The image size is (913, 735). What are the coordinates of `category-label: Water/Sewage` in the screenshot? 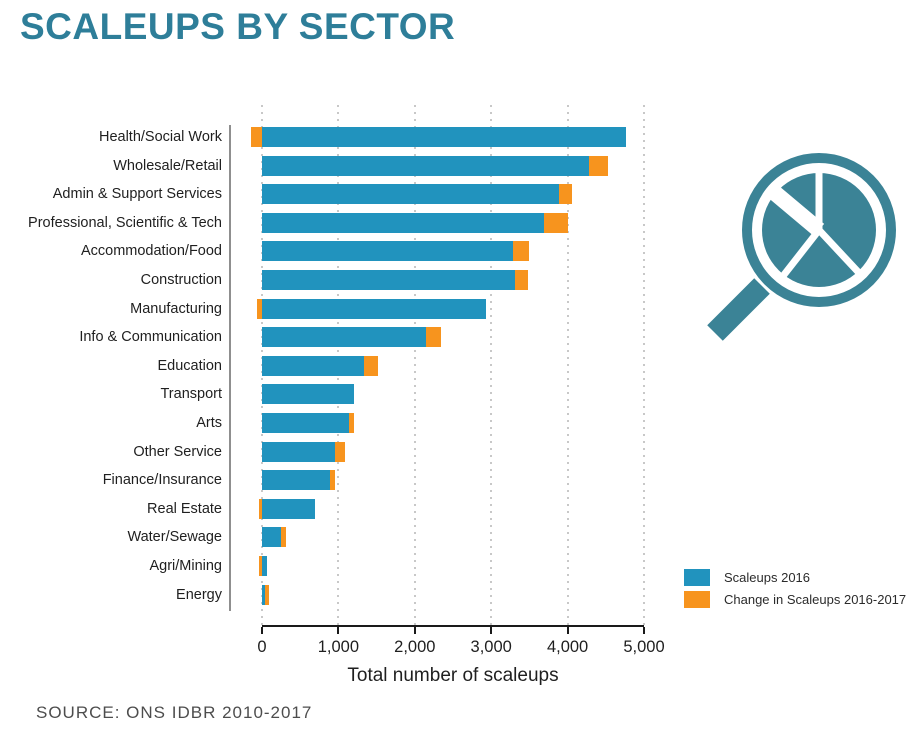 It's located at (174, 537).